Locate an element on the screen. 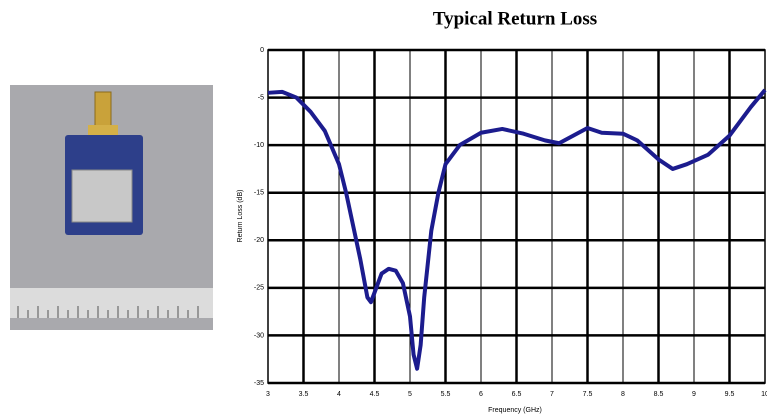  y-tick-label: -30 is located at coordinates (259, 335).